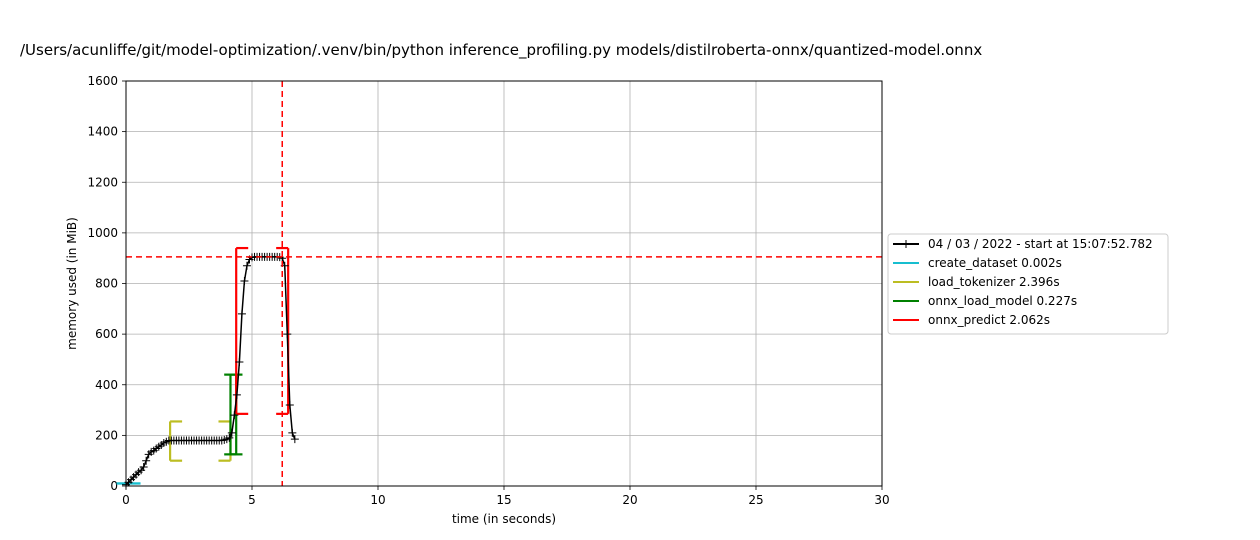 The image size is (1260, 540). What do you see at coordinates (1040, 244) in the screenshot?
I see `legend-label: 04 / 03 / 2022 - start at 15:07:52.782` at bounding box center [1040, 244].